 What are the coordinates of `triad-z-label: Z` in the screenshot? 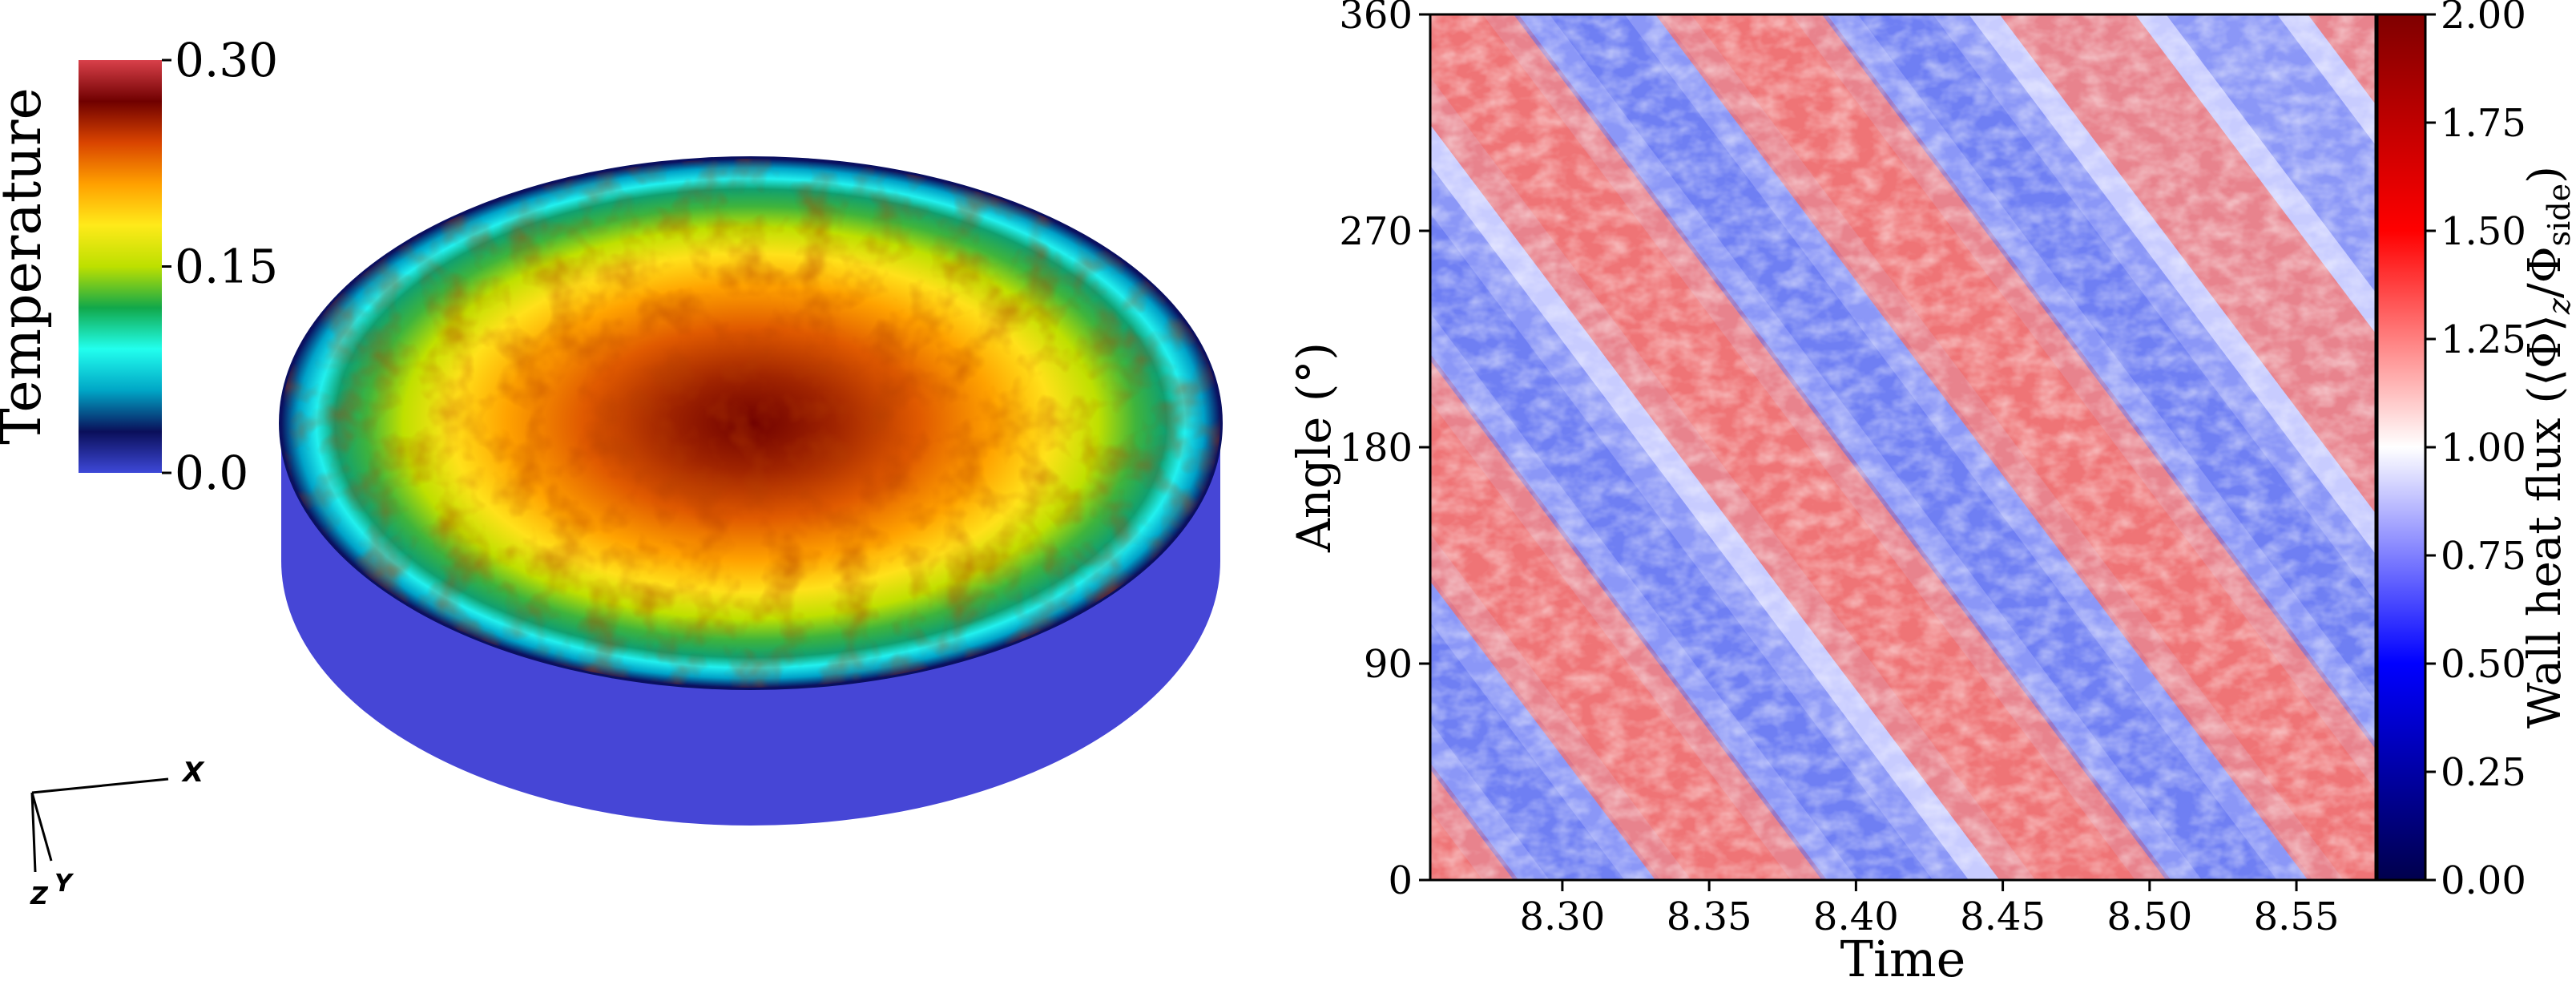 It's located at (39, 896).